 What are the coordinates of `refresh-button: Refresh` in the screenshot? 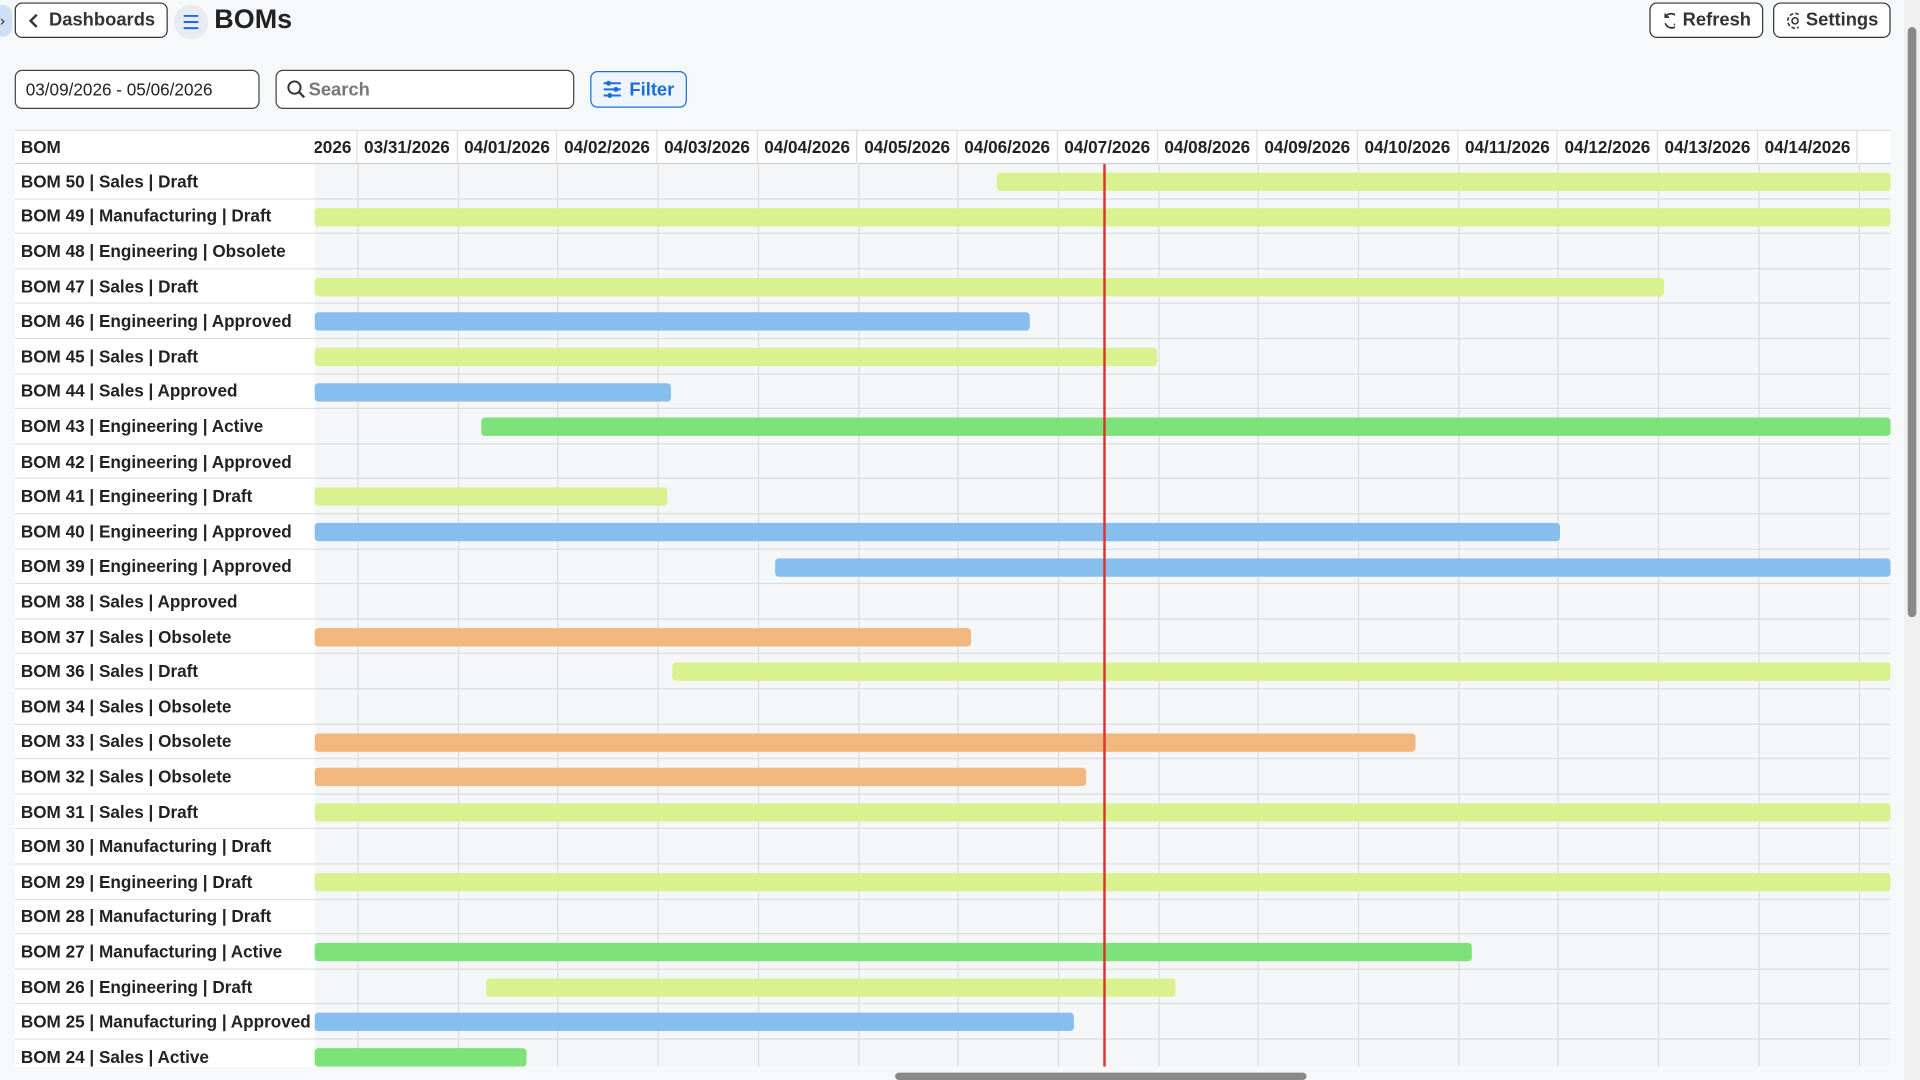 It's located at (1706, 20).